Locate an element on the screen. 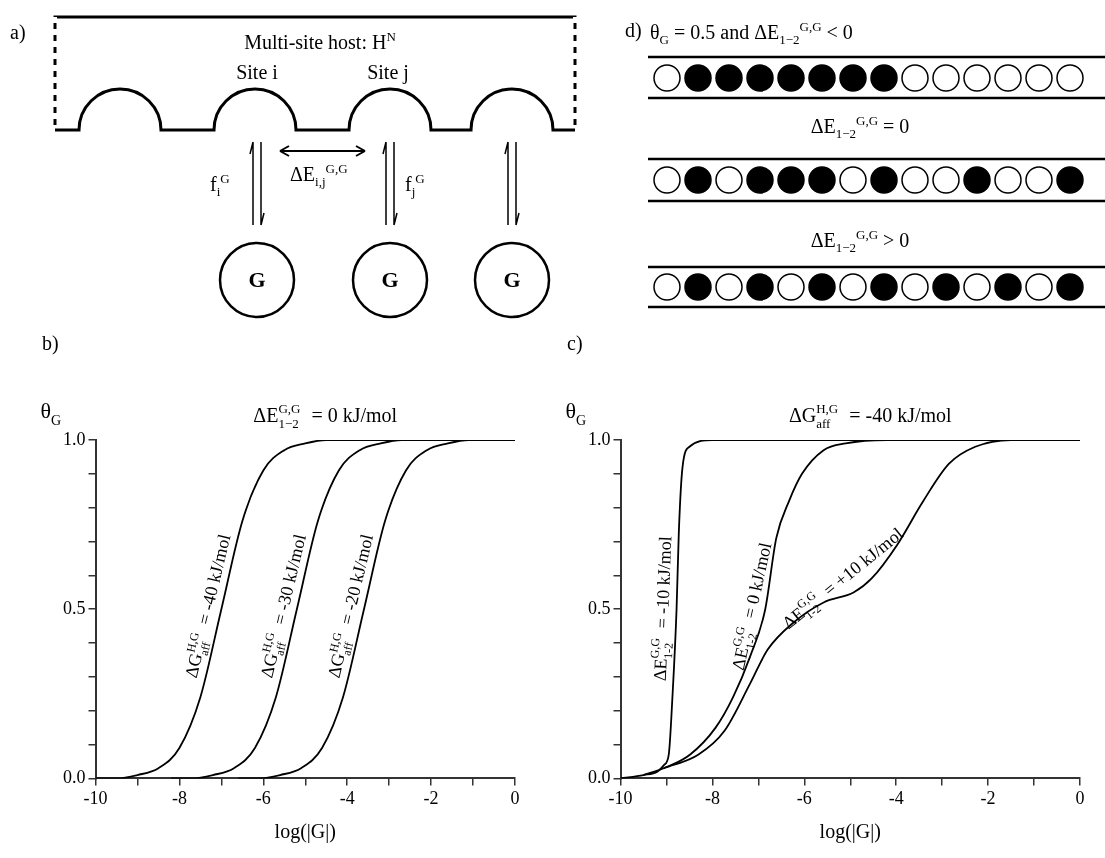  text: Site j is located at coordinates (388, 72).